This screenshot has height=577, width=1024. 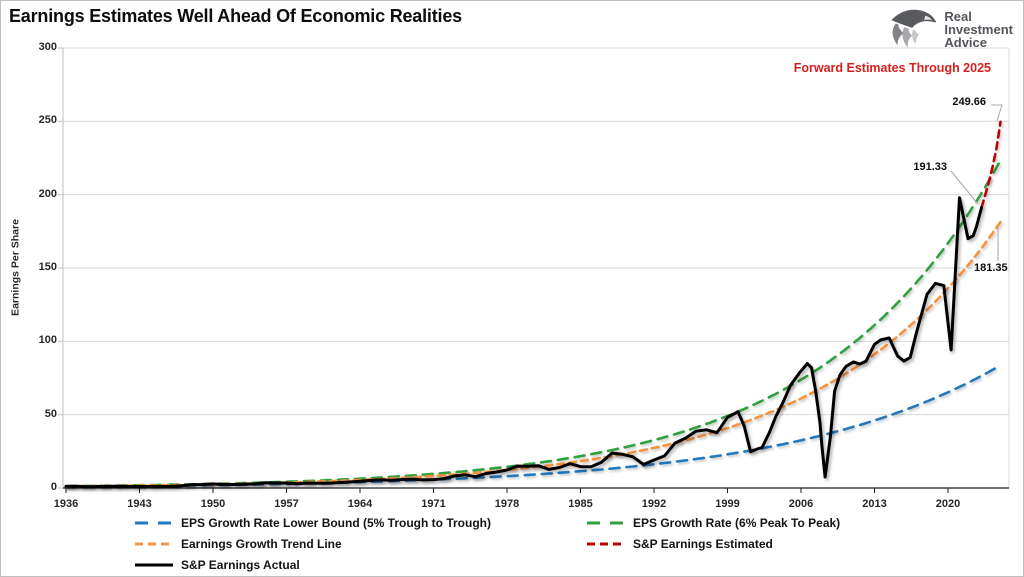 What do you see at coordinates (703, 544) in the screenshot?
I see `legend-label: S&P Earnings Estimated` at bounding box center [703, 544].